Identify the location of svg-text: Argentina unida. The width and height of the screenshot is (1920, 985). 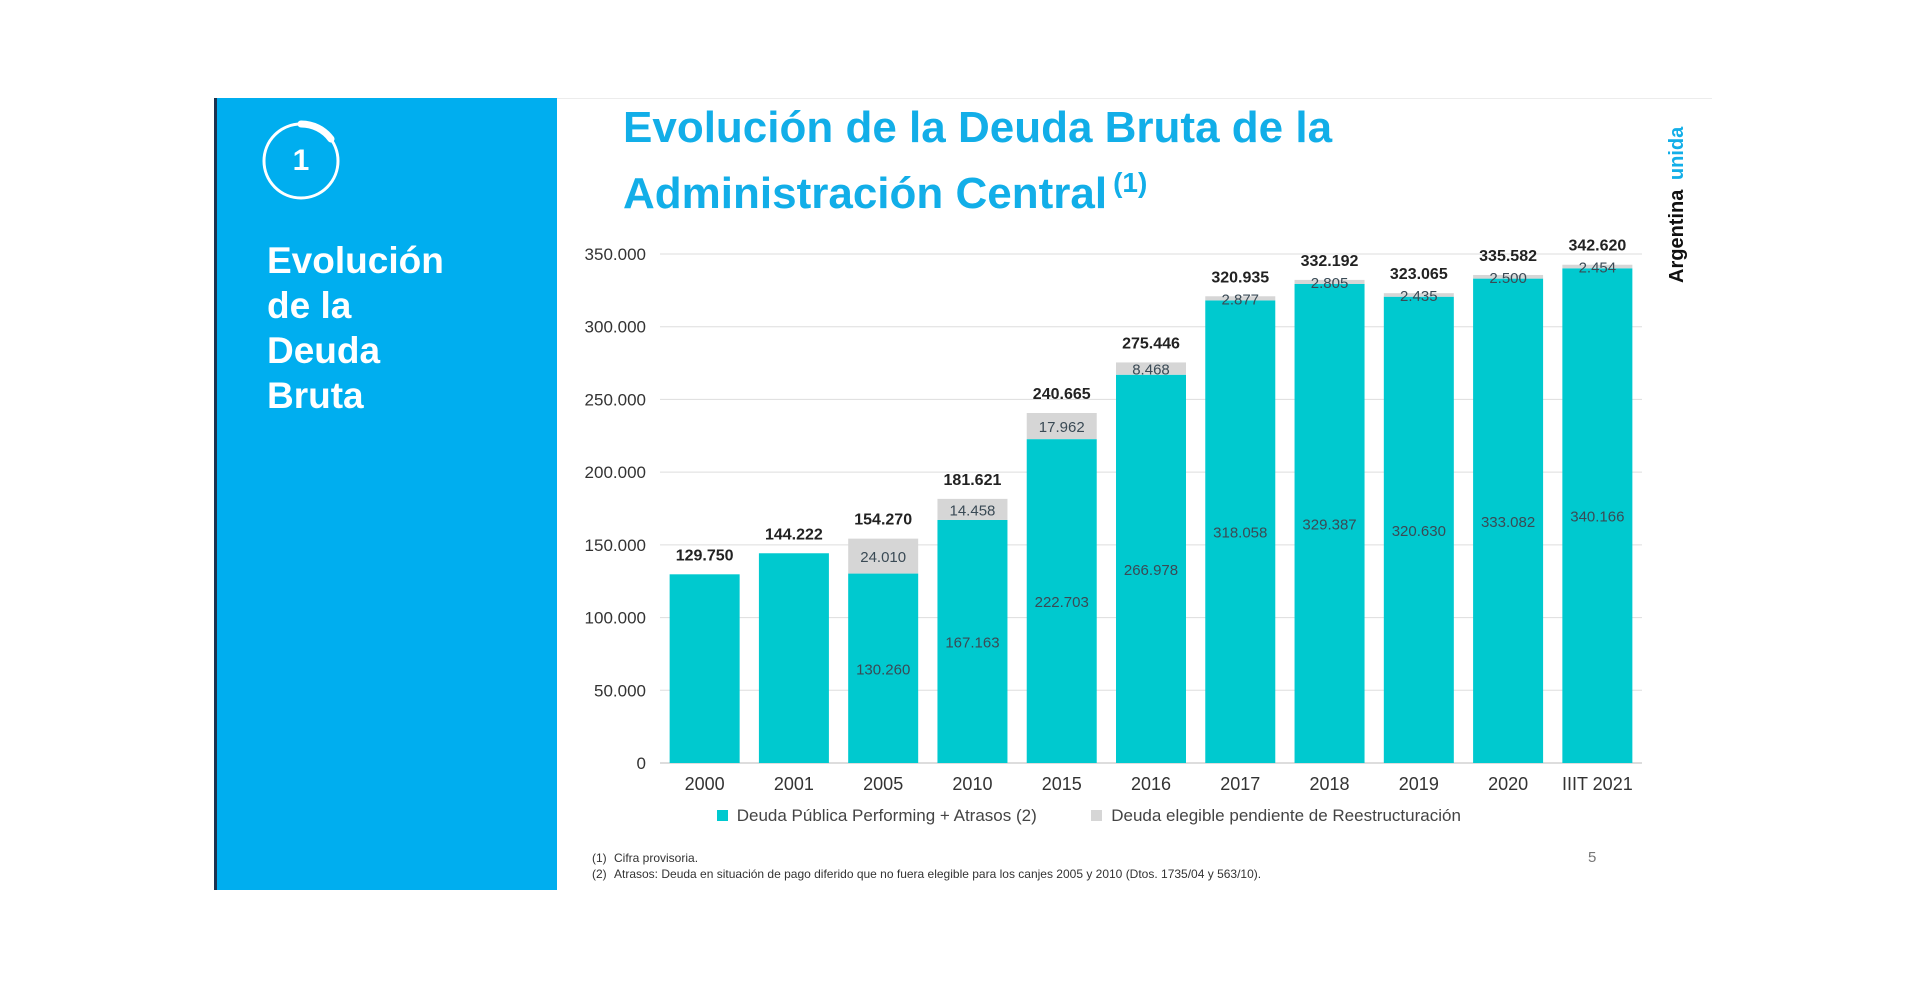
(1677, 204).